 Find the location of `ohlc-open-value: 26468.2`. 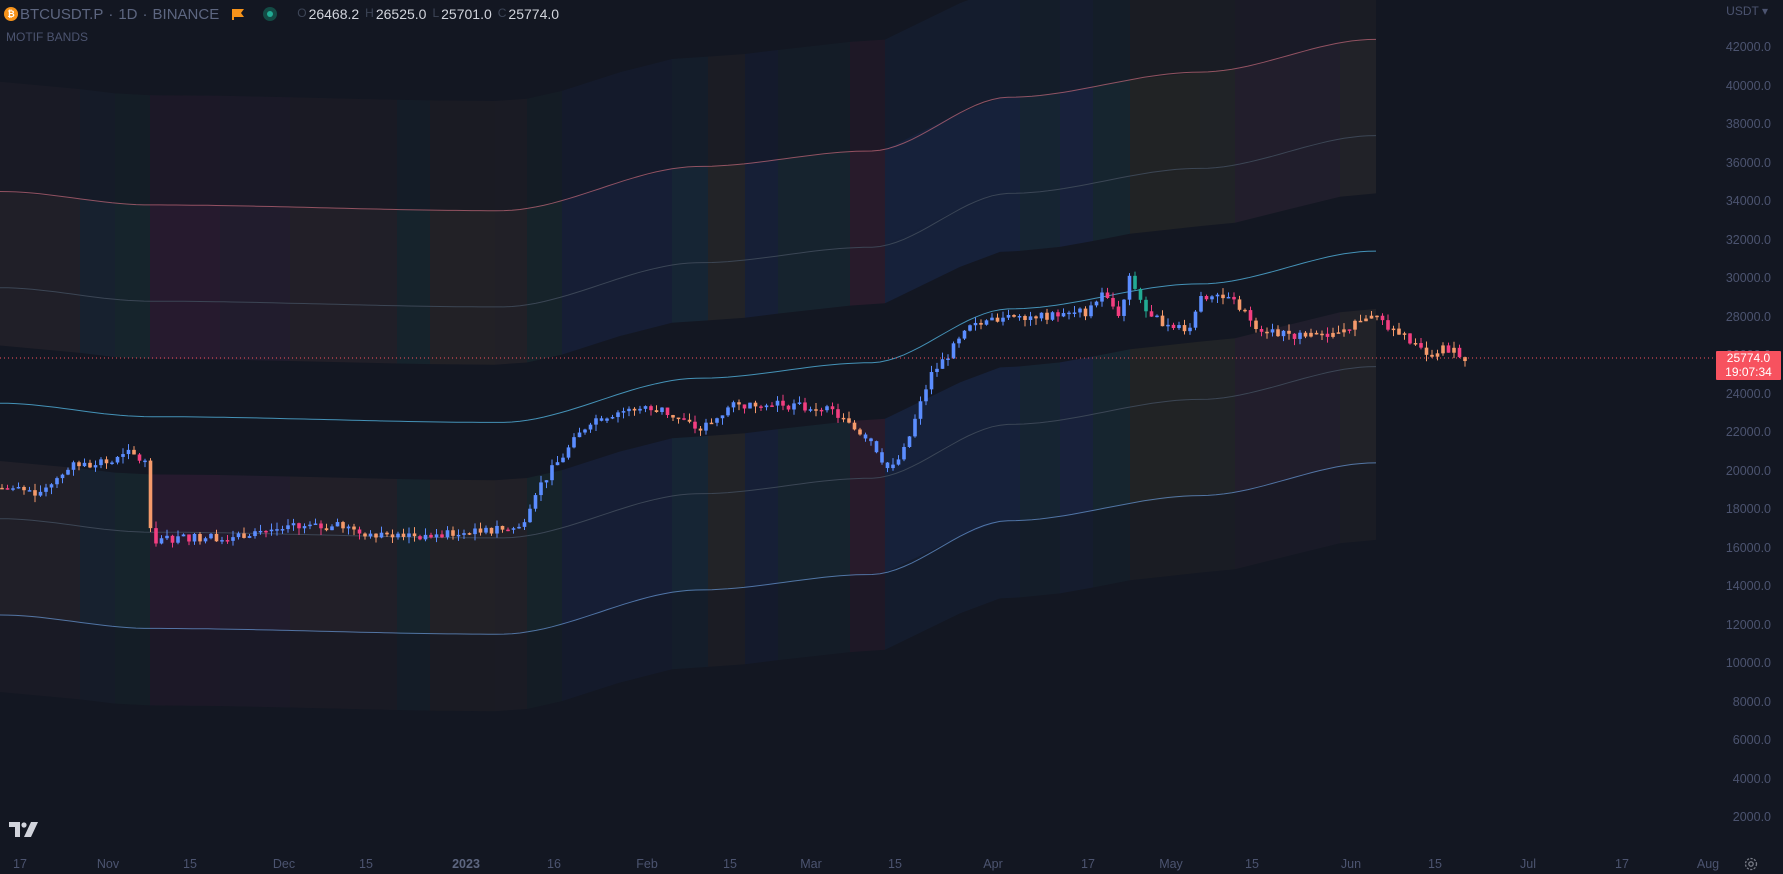

ohlc-open-value: 26468.2 is located at coordinates (334, 14).